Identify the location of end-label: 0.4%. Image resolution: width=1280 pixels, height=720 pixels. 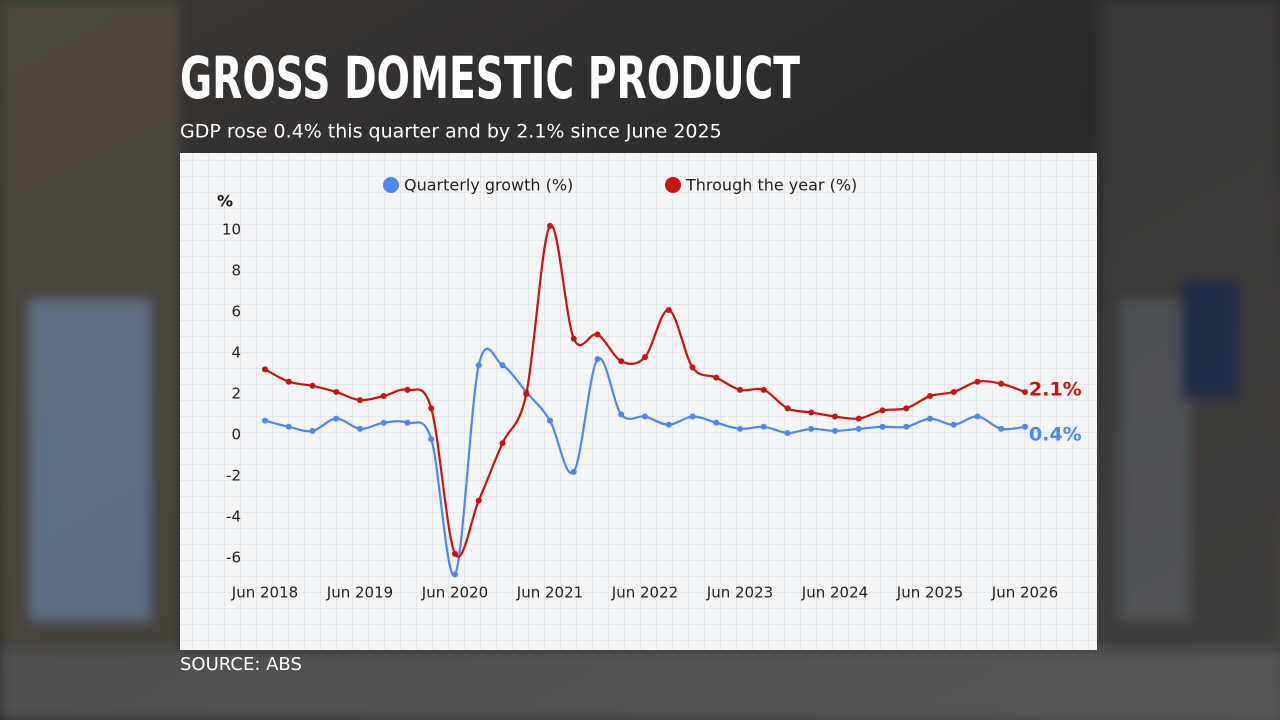
(1055, 434).